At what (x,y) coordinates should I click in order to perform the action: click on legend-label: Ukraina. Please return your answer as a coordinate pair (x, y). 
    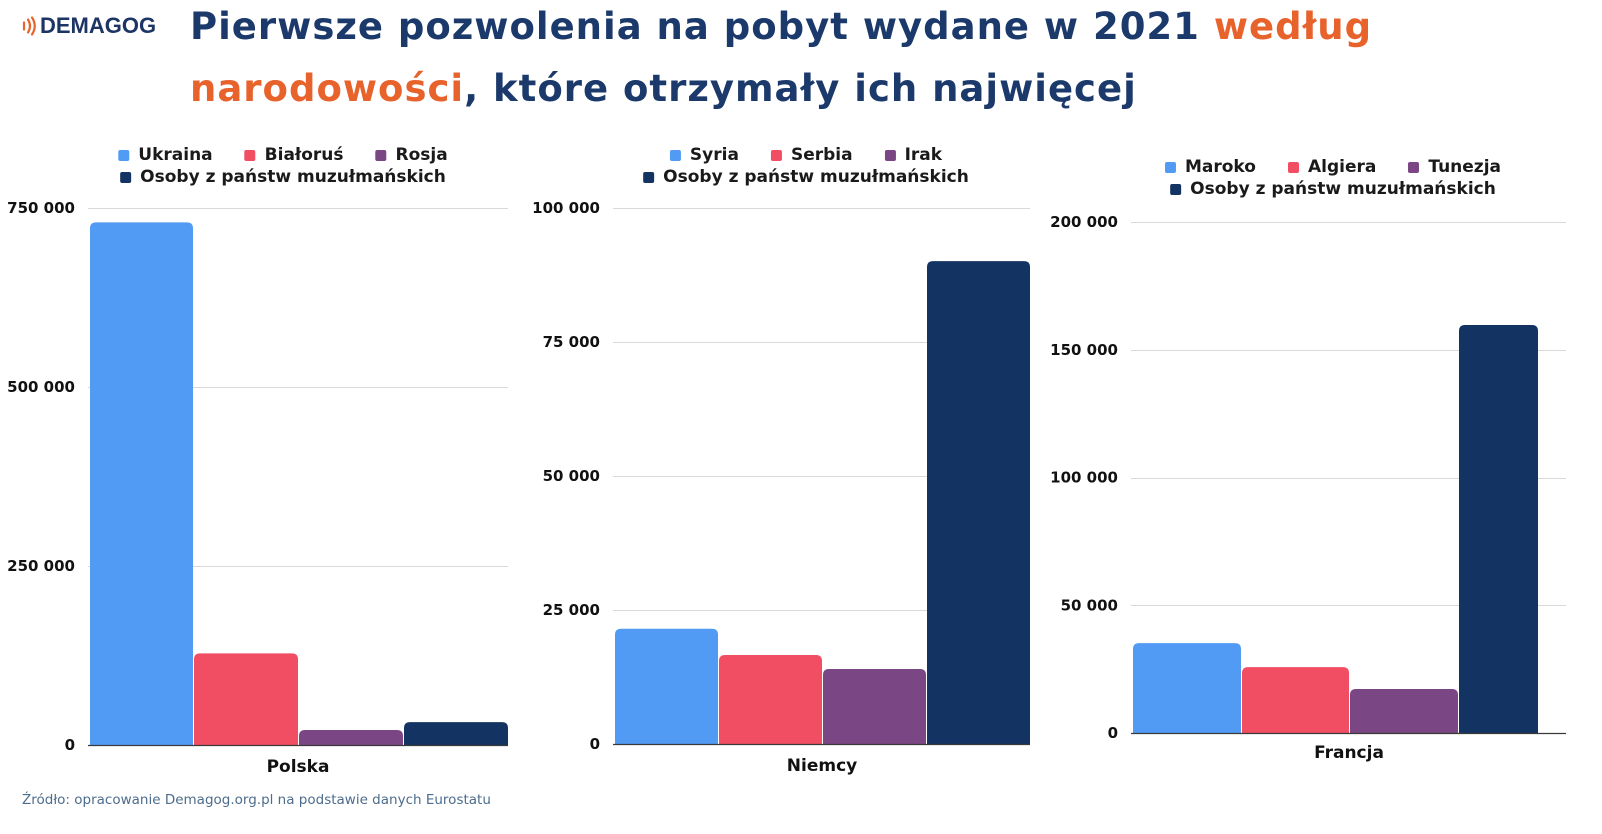
    Looking at the image, I should click on (175, 155).